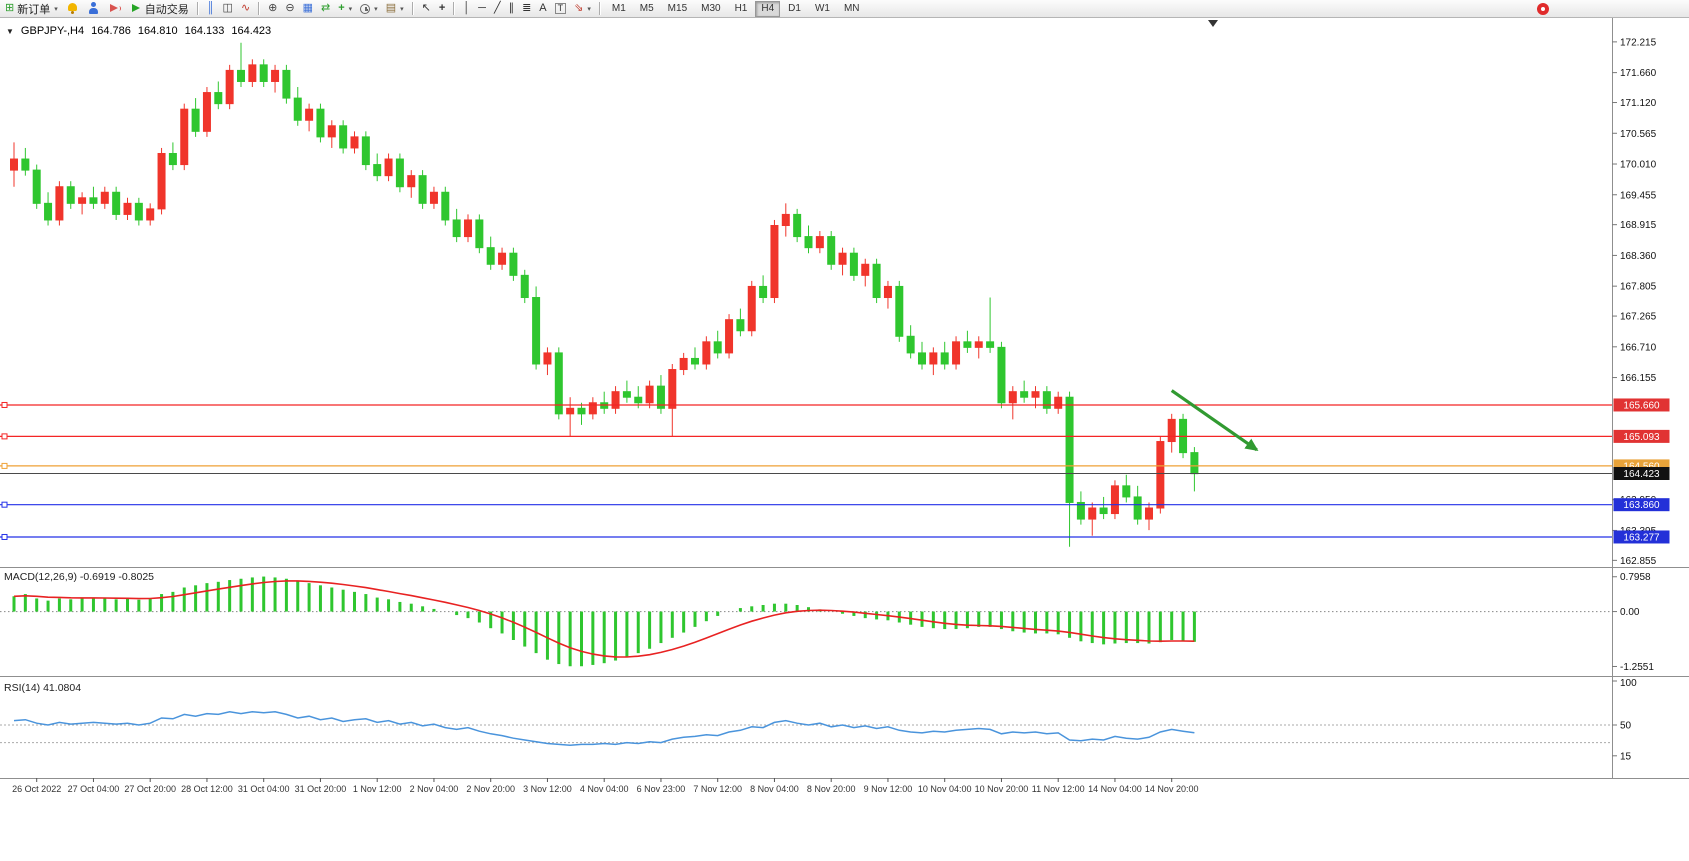 This screenshot has height=861, width=1689. I want to click on candle-chart-mode-button: ◫, so click(228, 8).